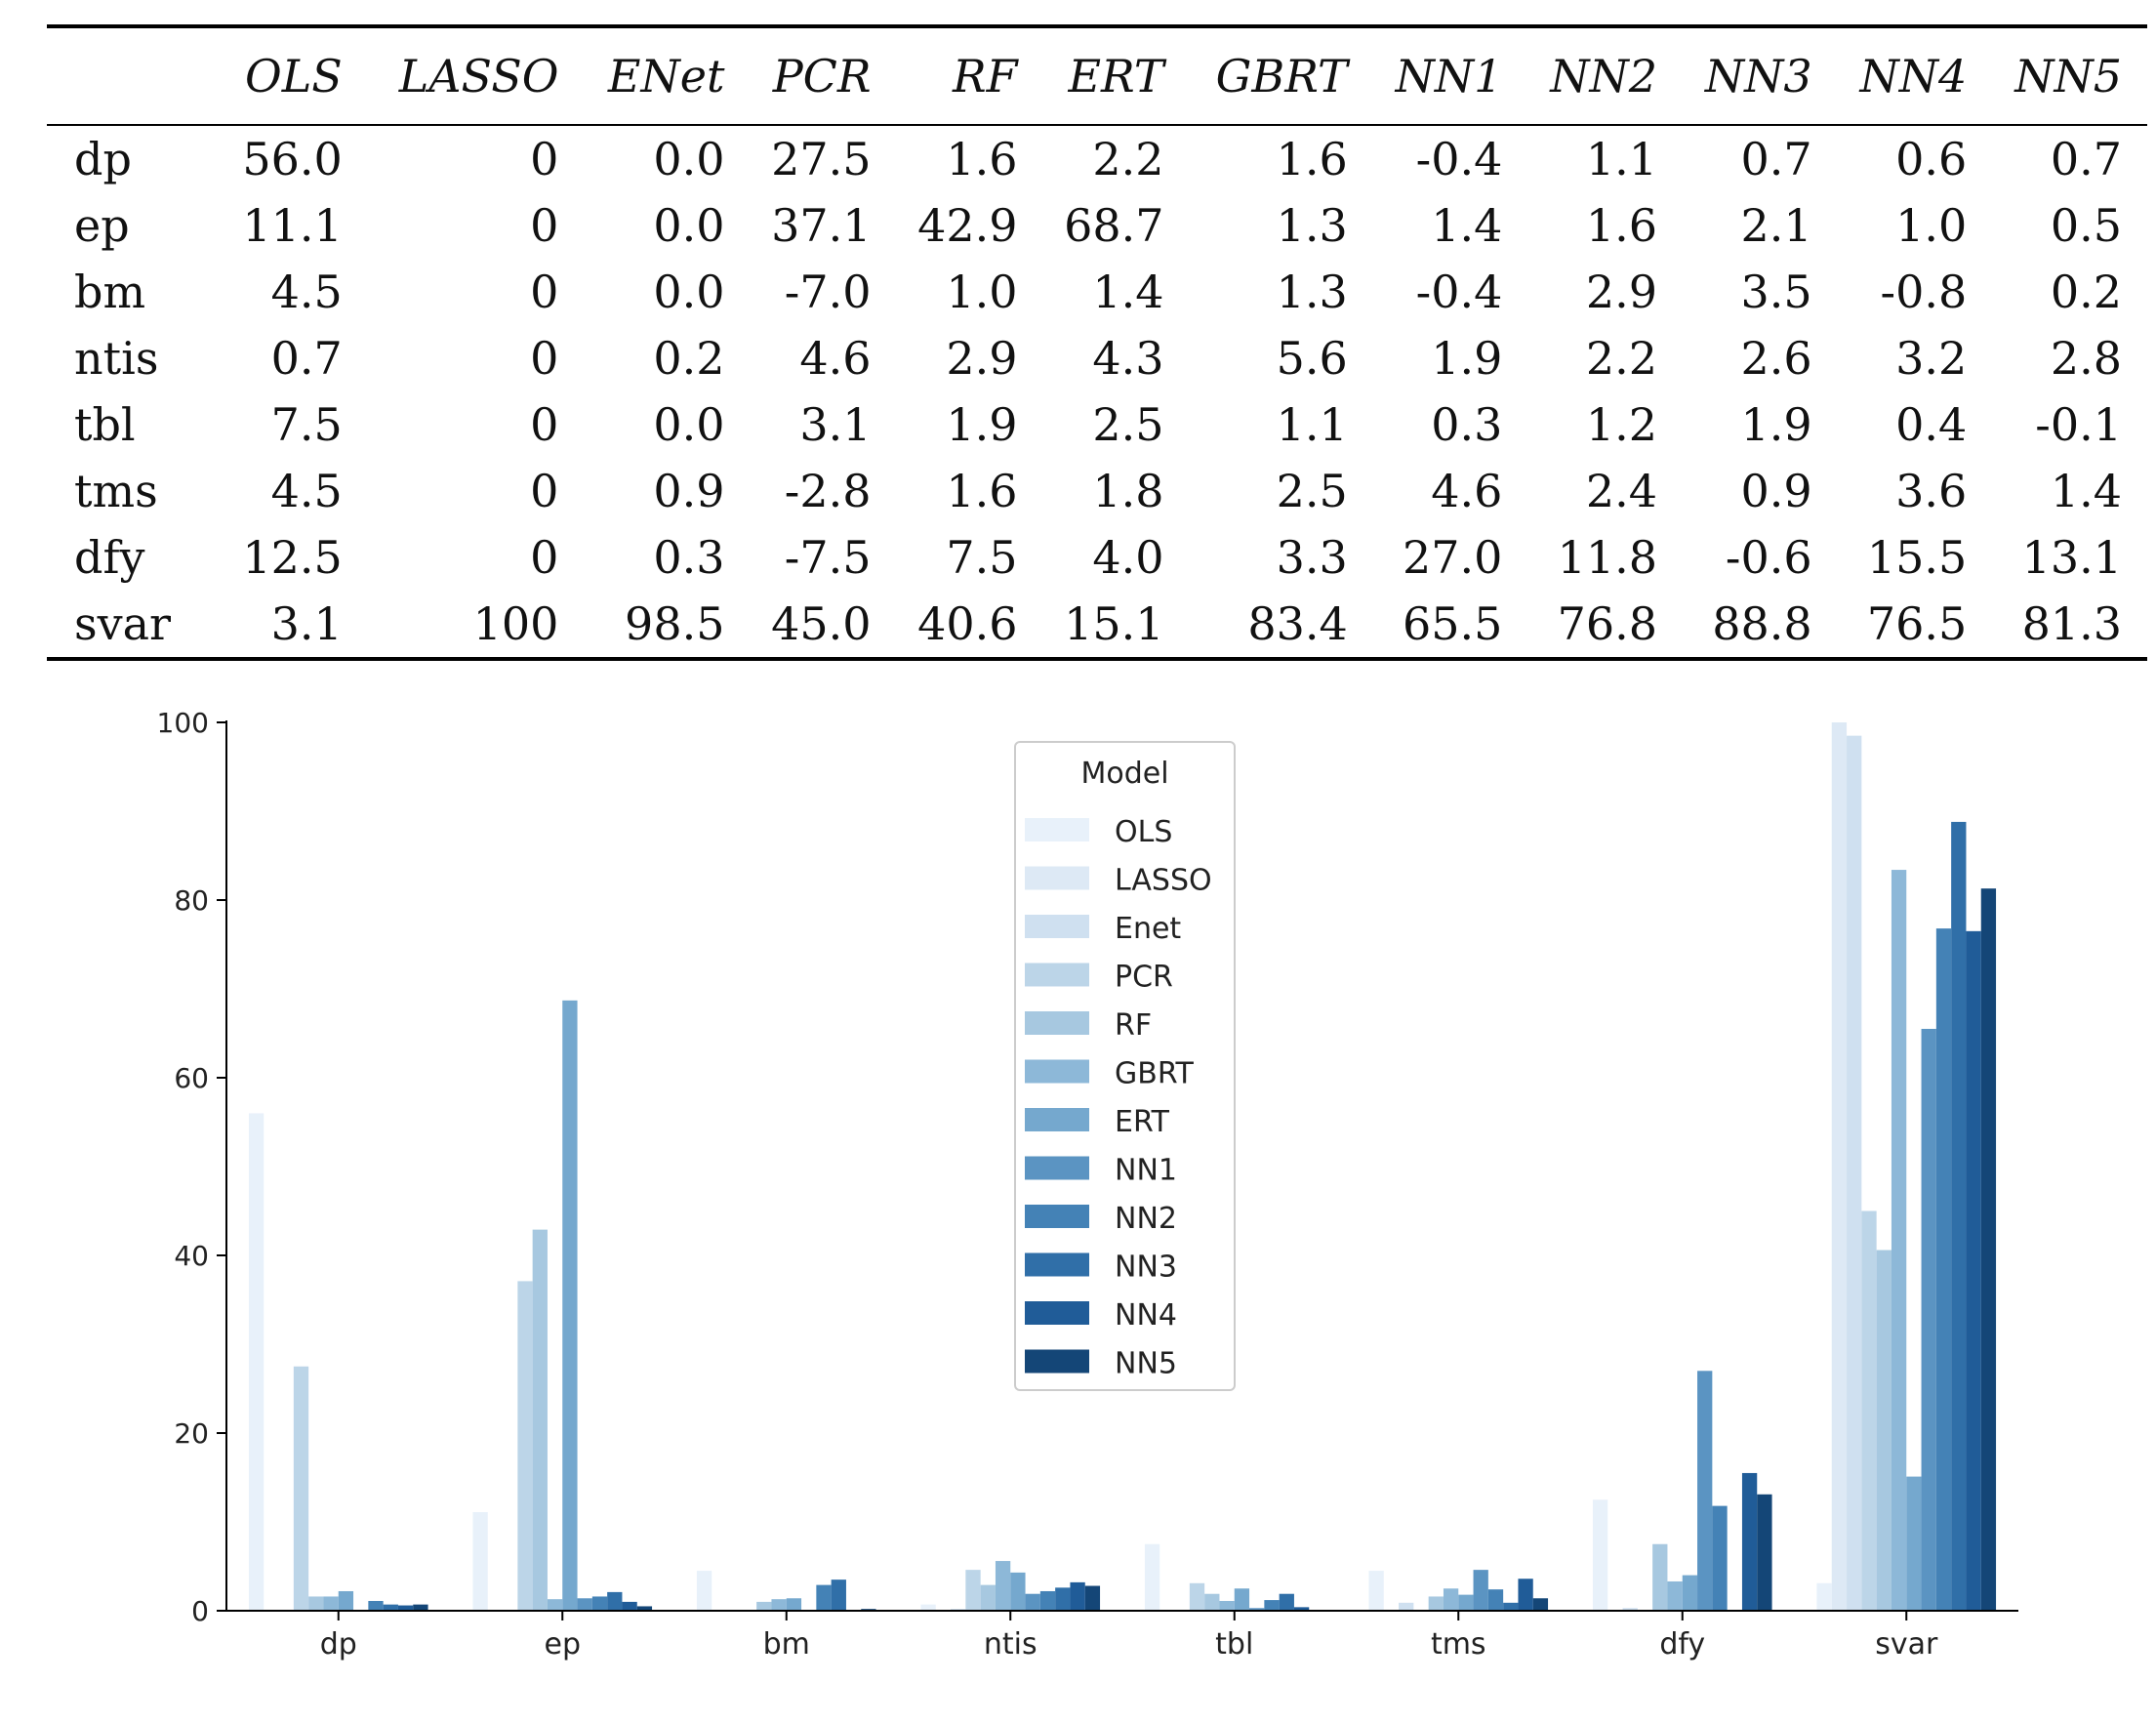 This screenshot has width=2156, height=1723. I want to click on row-label: dfy, so click(109, 557).